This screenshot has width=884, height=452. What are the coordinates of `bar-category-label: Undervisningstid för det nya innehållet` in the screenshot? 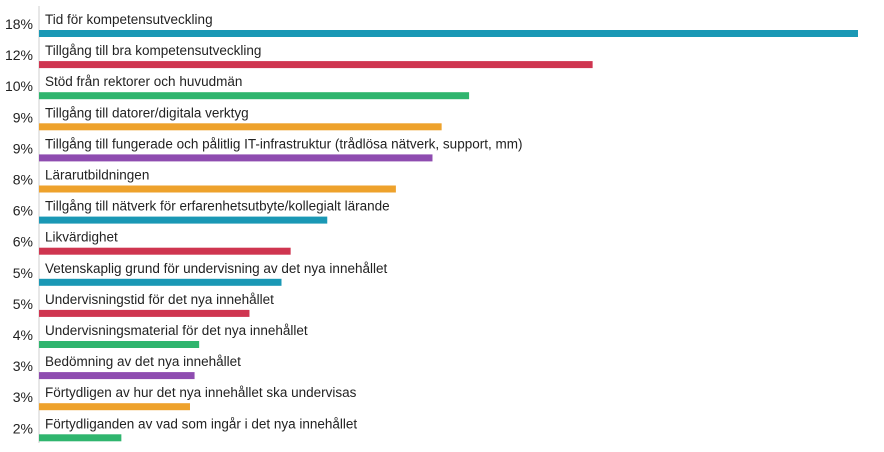 It's located at (159, 299).